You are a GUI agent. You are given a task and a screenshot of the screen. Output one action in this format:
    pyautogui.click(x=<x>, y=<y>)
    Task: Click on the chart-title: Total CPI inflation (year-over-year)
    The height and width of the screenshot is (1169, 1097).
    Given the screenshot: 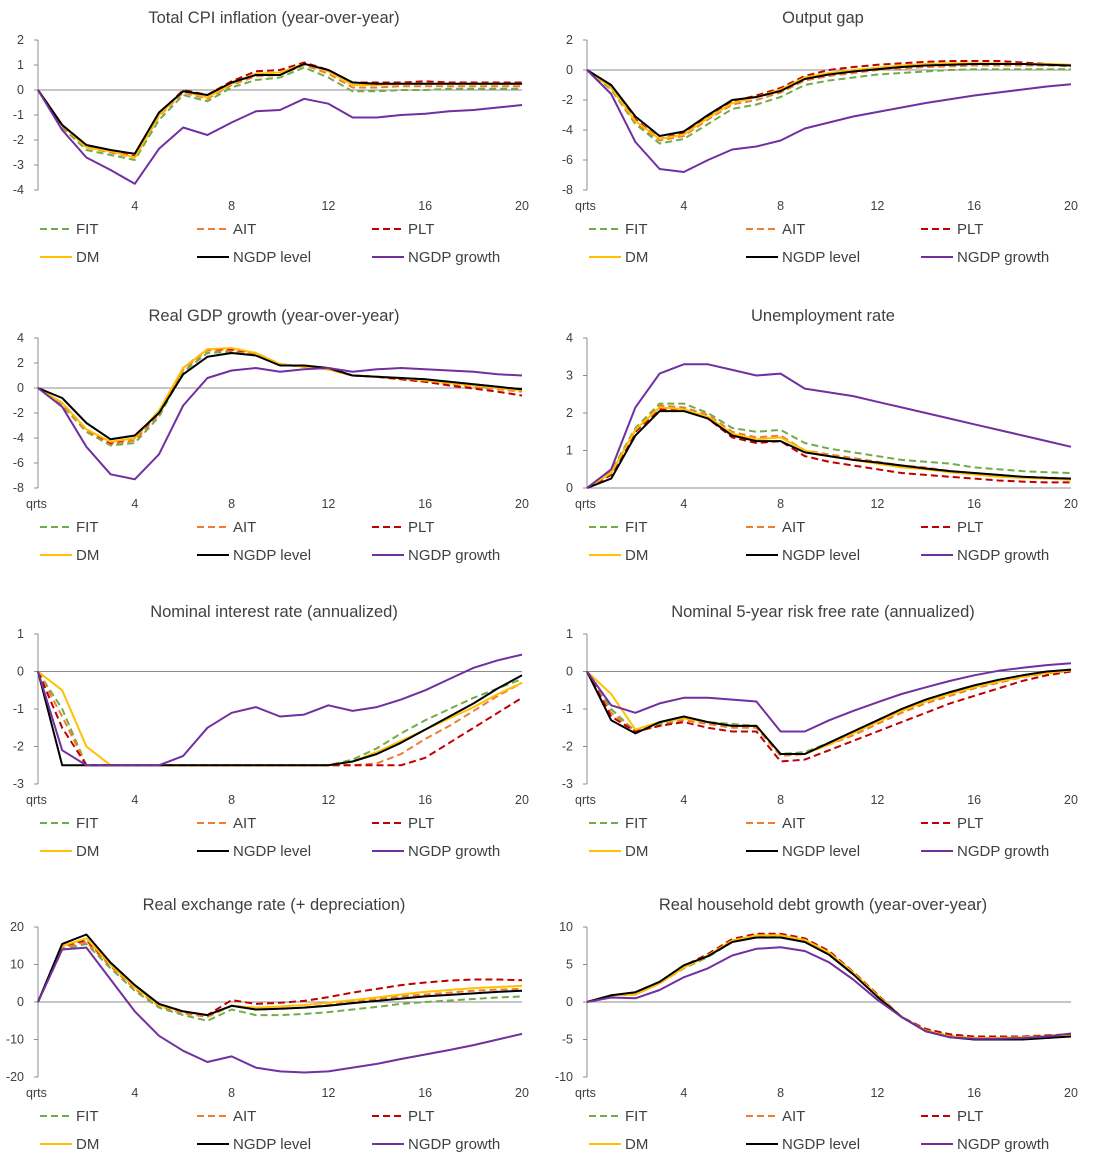 What is the action you would take?
    pyautogui.click(x=273, y=18)
    